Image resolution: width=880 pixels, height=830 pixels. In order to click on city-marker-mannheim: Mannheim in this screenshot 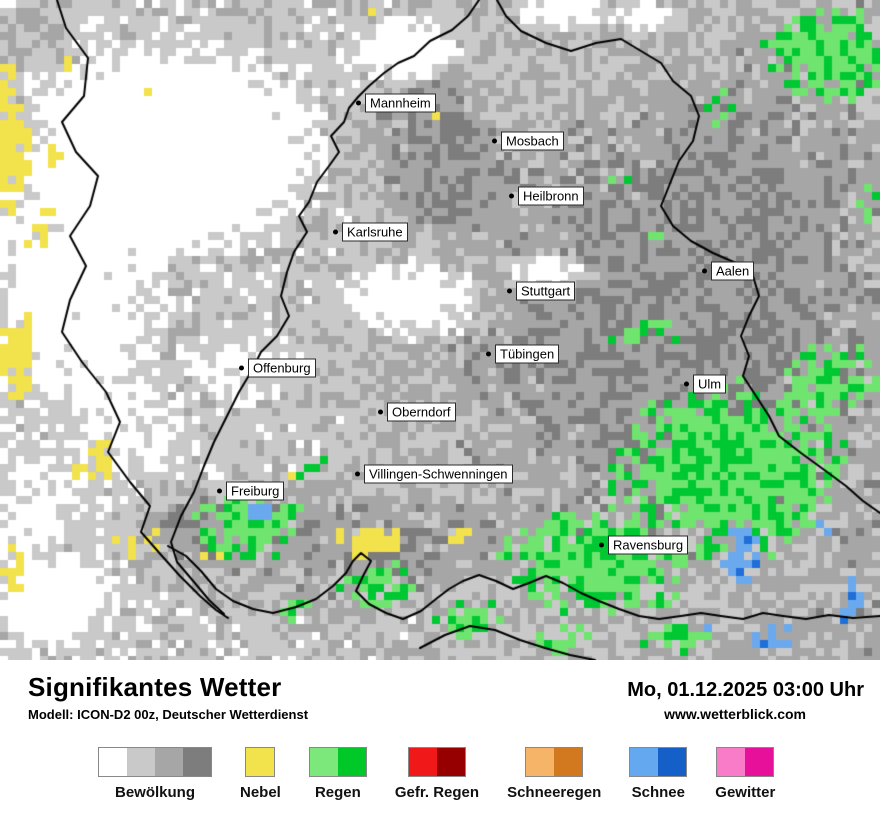, I will do `click(396, 103)`.